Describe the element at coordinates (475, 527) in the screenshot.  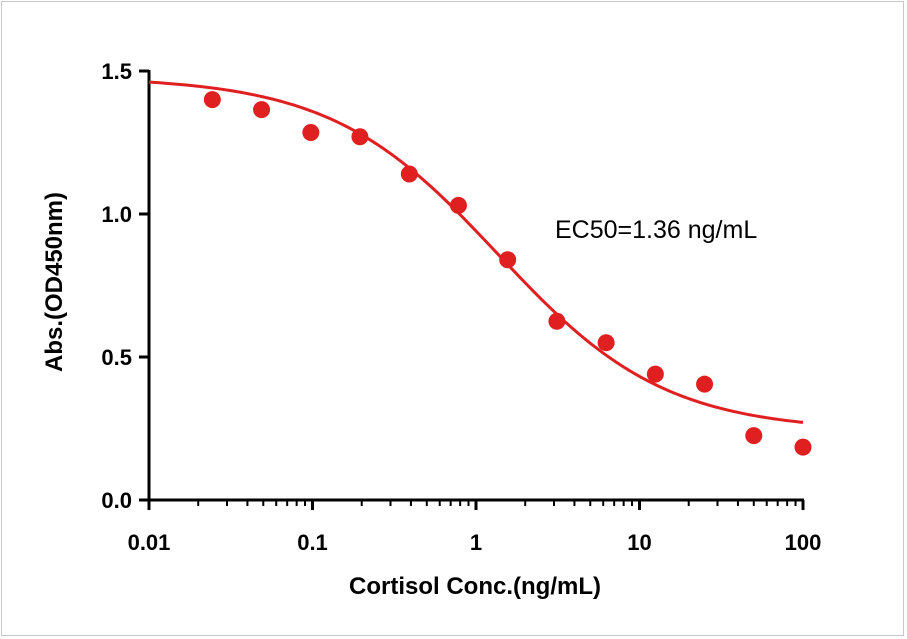
I see `x-ticks: 0.01 0.1 1 10 100` at that location.